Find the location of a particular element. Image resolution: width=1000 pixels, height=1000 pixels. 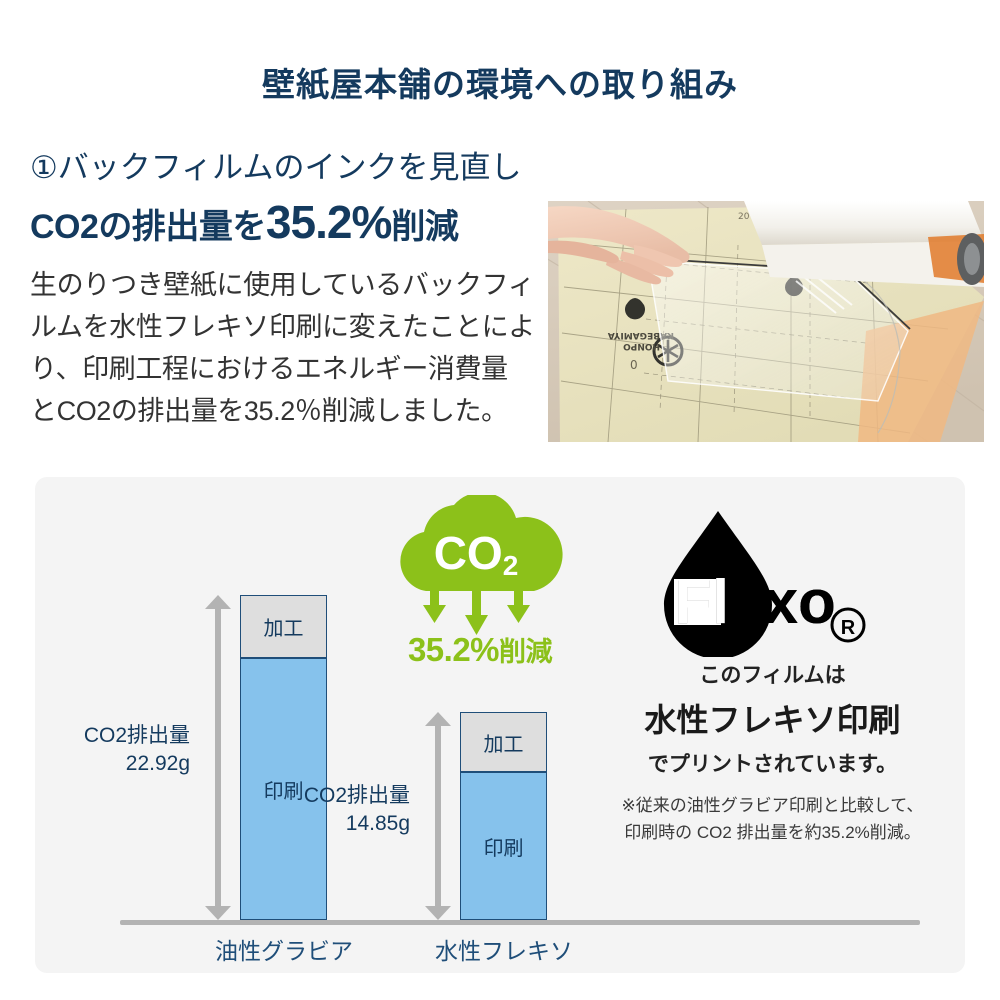

intro-body-line: 生のりつき壁紙に使用しているバックフィ is located at coordinates (282, 285).